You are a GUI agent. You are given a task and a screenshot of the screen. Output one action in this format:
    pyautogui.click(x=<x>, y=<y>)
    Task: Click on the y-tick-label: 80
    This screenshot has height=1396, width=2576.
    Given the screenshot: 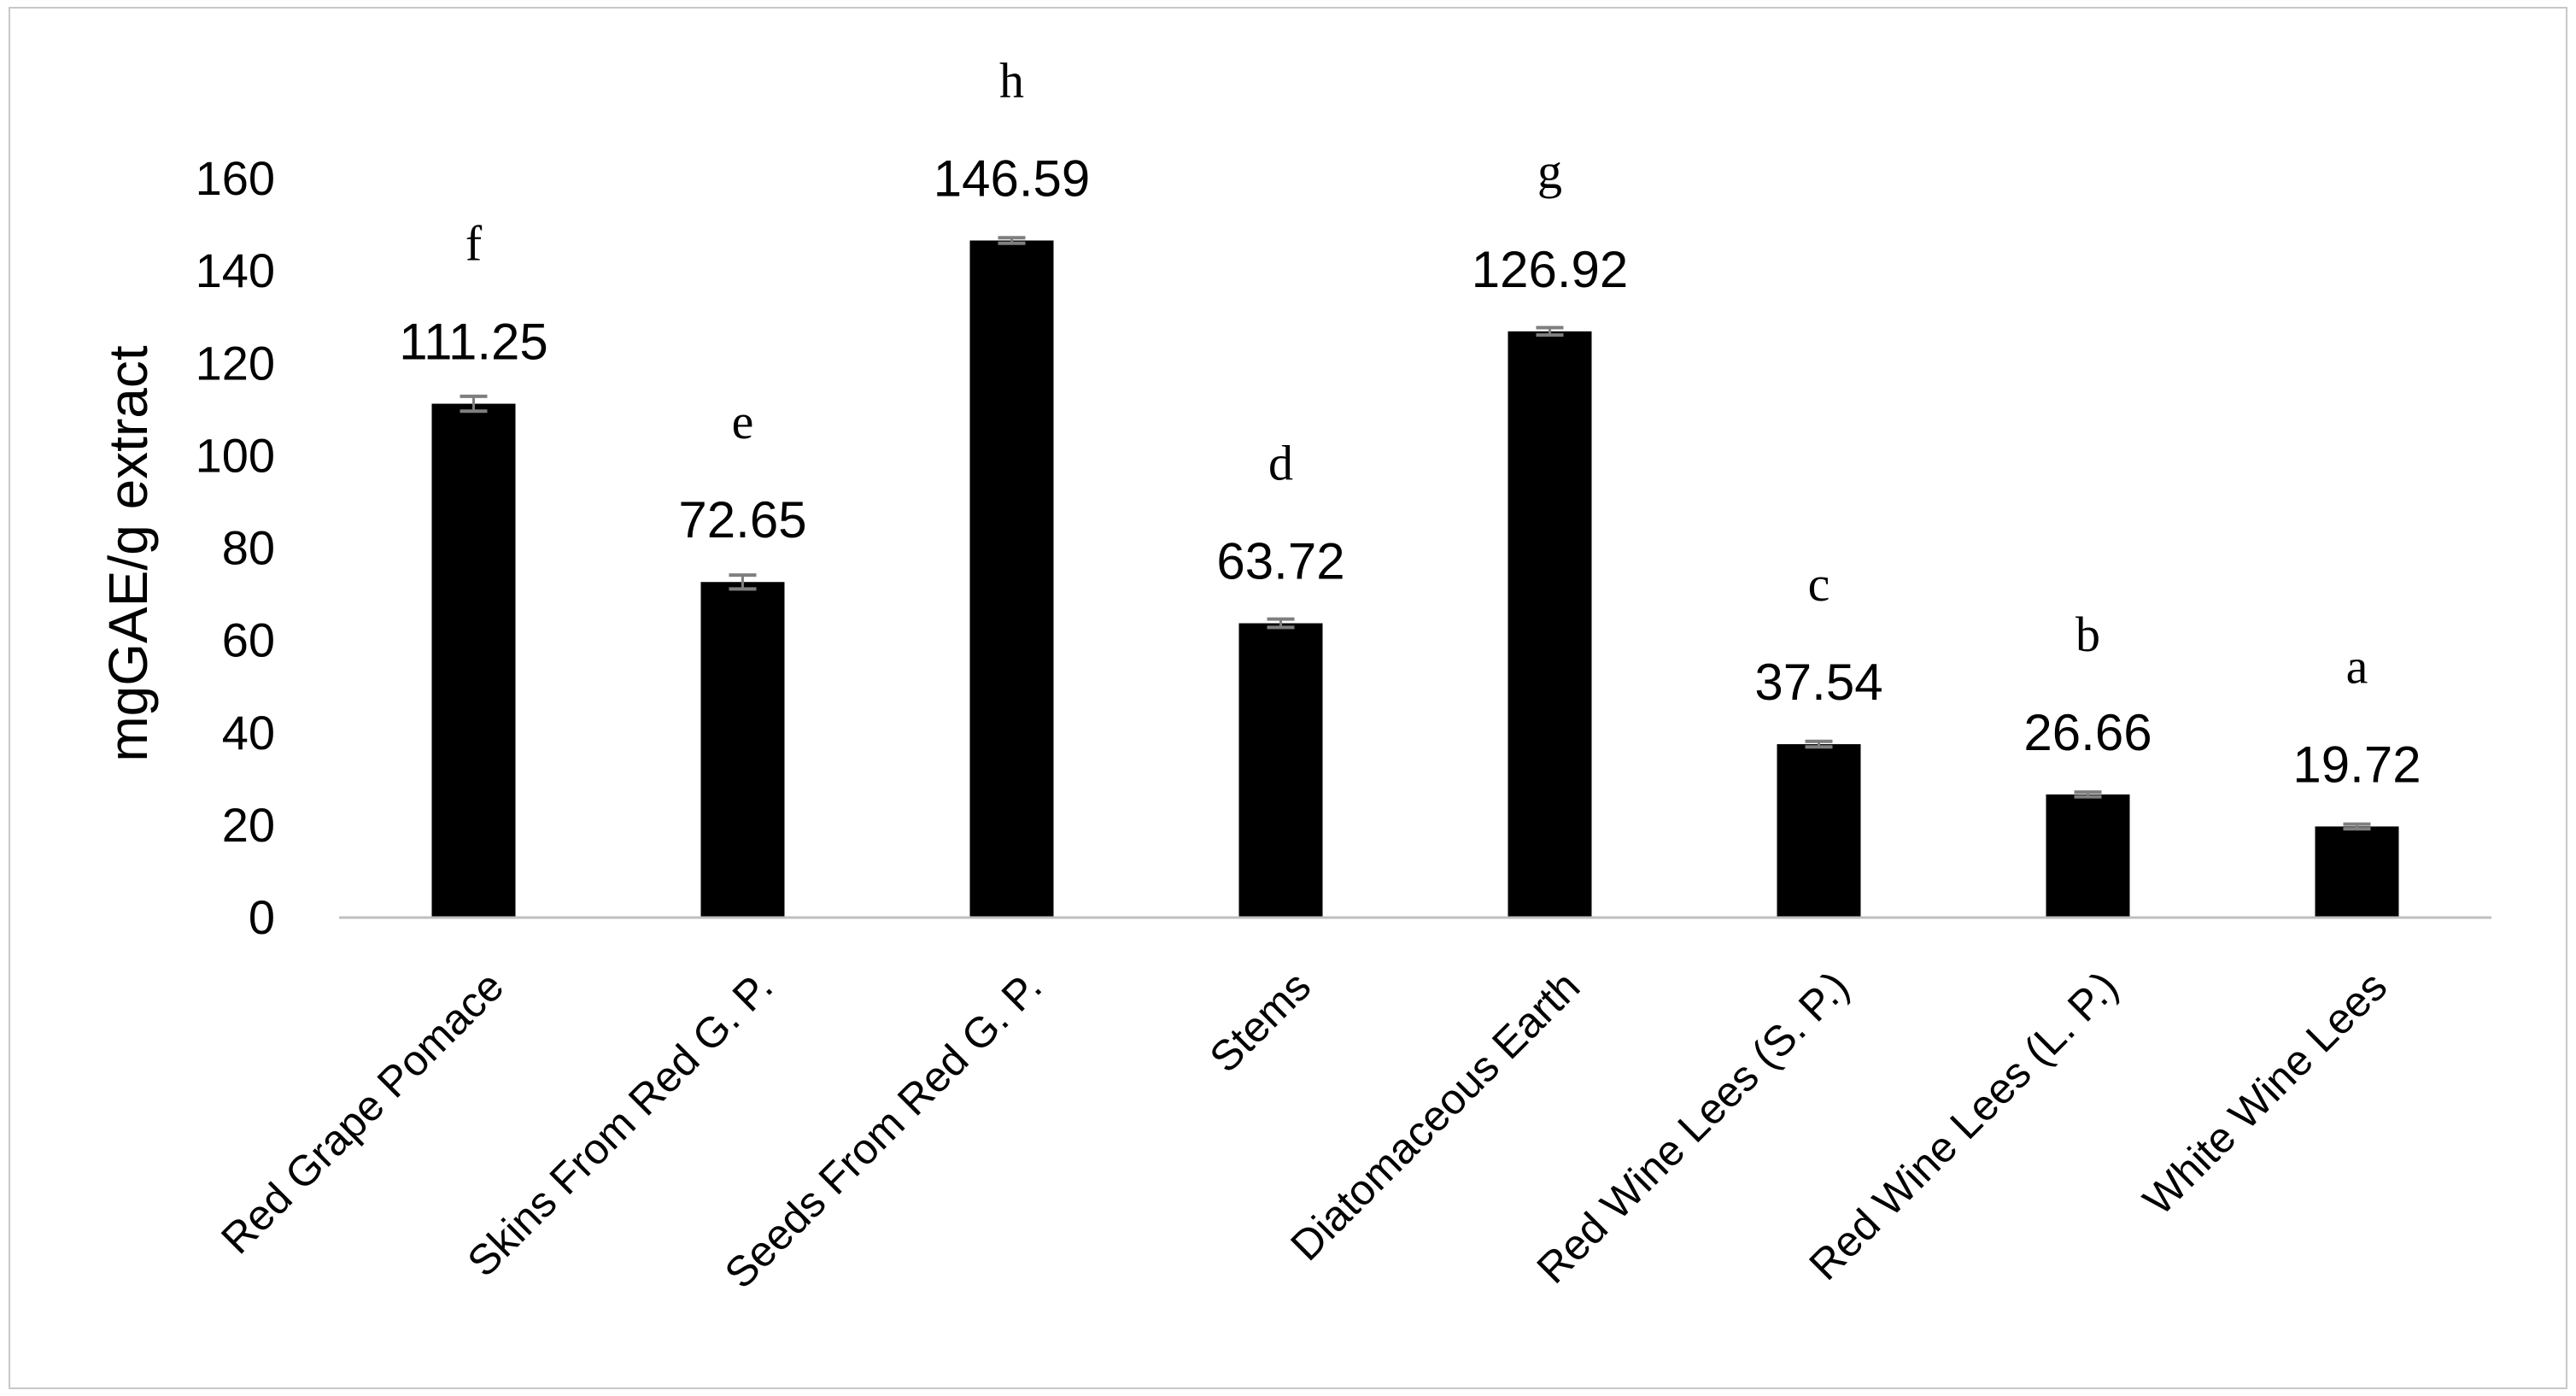 What is the action you would take?
    pyautogui.click(x=248, y=548)
    